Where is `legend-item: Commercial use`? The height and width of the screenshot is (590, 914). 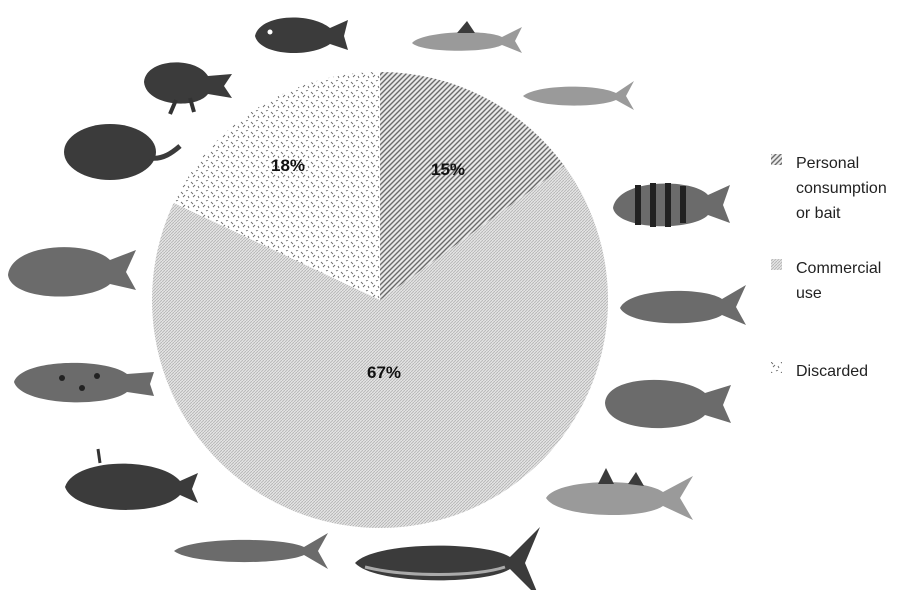
legend-item: Commercial use is located at coordinates (826, 280).